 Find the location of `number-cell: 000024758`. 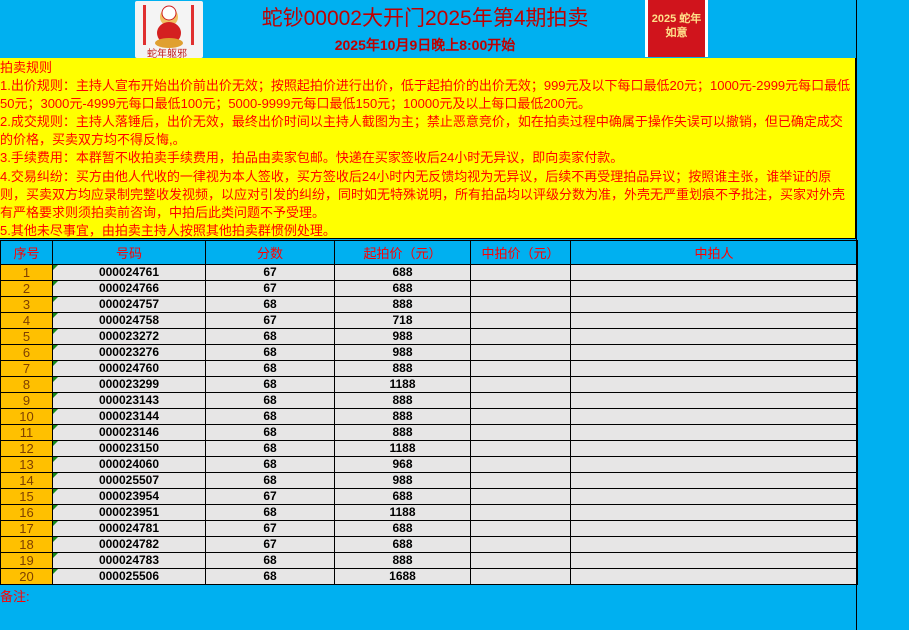

number-cell: 000024758 is located at coordinates (129, 320).